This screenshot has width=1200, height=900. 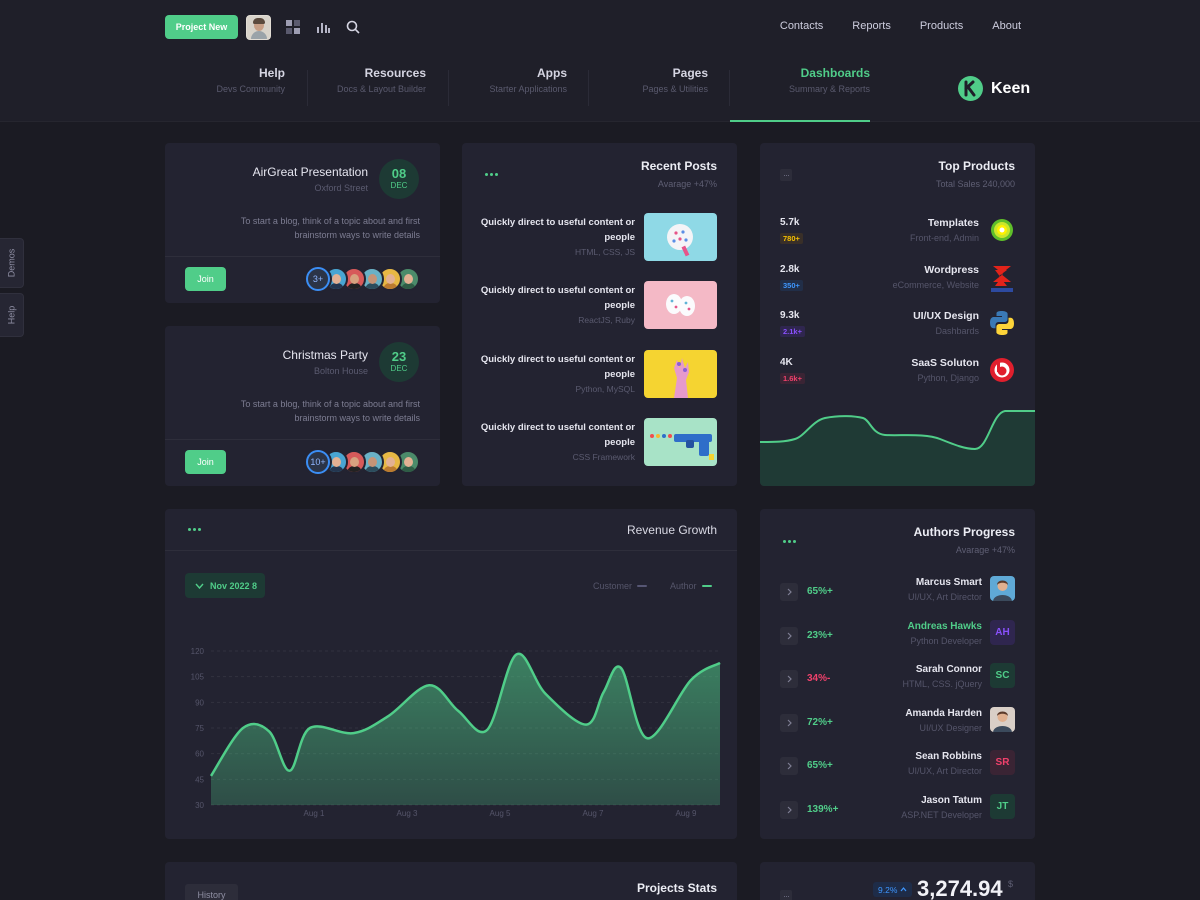 I want to click on author-progress: 34%-, so click(x=819, y=679).